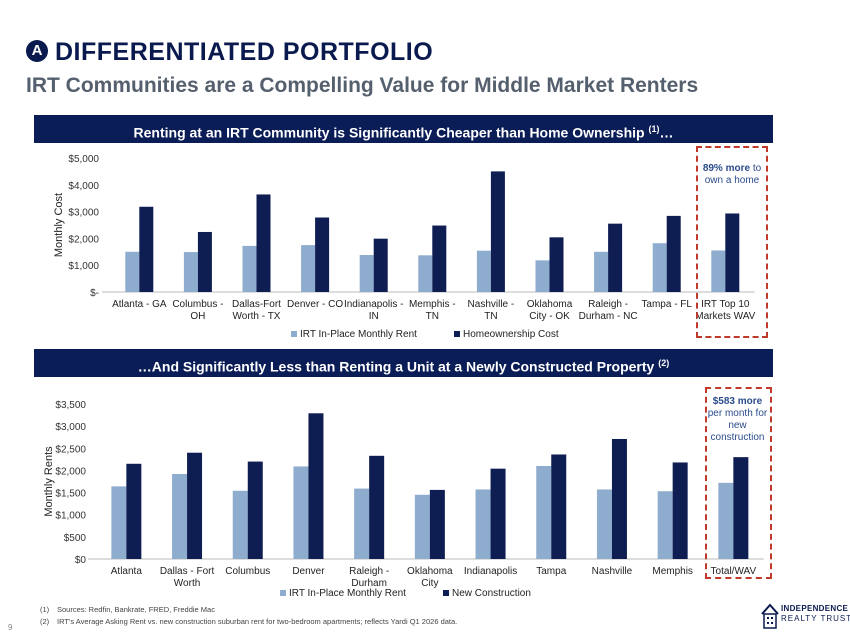 This screenshot has width=850, height=639. What do you see at coordinates (738, 483) in the screenshot?
I see `callout-new-construction-box` at bounding box center [738, 483].